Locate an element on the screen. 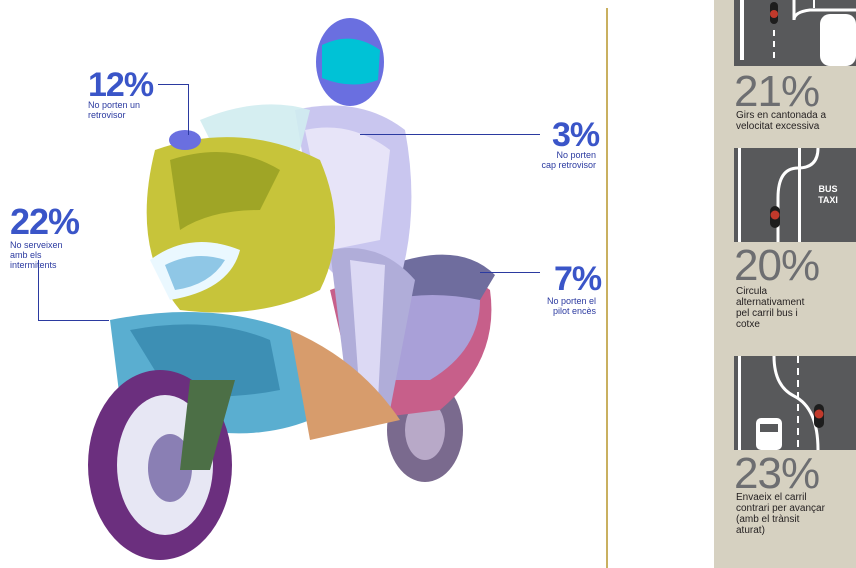  stat-3-caption-line2: cap retrovisor is located at coordinates (568, 165).